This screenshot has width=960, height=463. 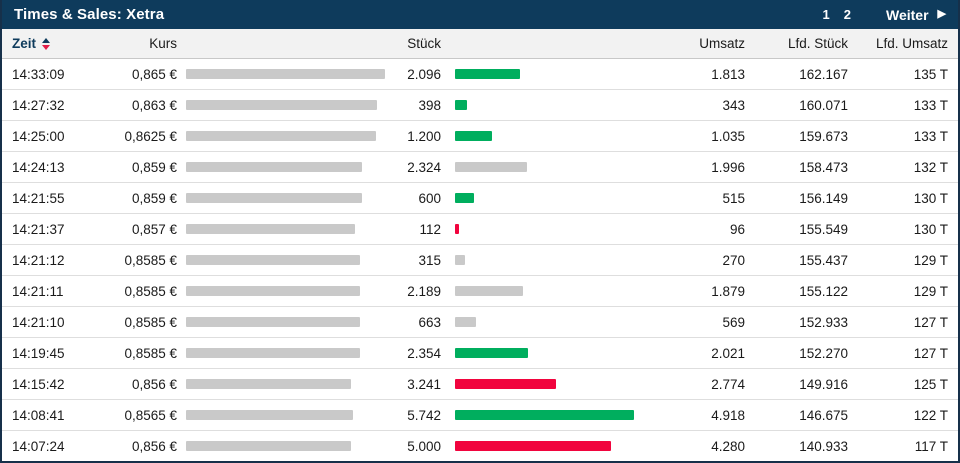 I want to click on title-bar: Times & Sales: Xetra 1 2 Weiter ▶, so click(x=480, y=14).